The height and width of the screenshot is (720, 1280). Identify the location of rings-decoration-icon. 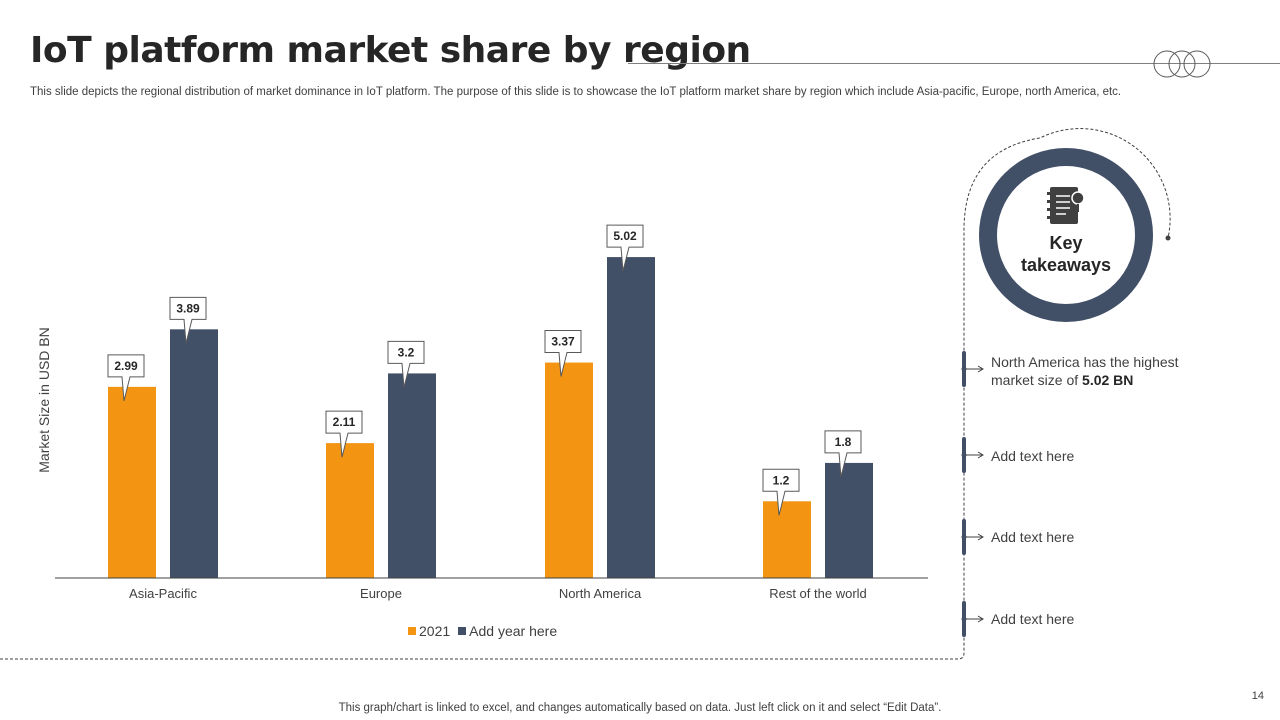
(1182, 64).